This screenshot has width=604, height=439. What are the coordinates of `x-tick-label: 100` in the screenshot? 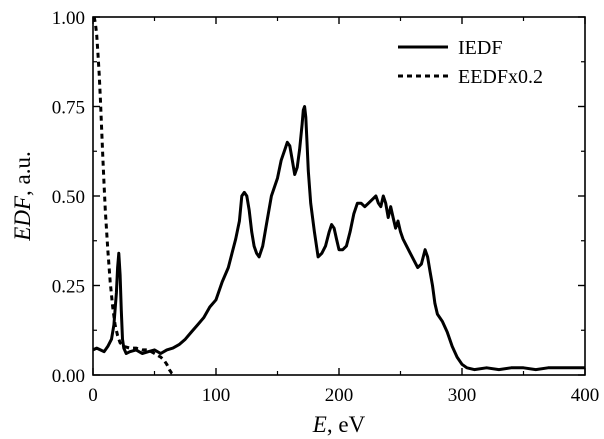 It's located at (216, 395).